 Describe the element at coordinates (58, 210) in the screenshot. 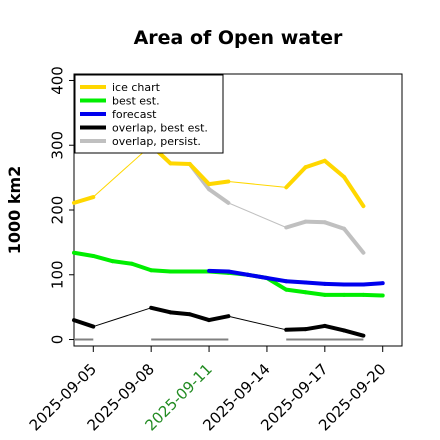

I see `y-tick-label: 200` at that location.